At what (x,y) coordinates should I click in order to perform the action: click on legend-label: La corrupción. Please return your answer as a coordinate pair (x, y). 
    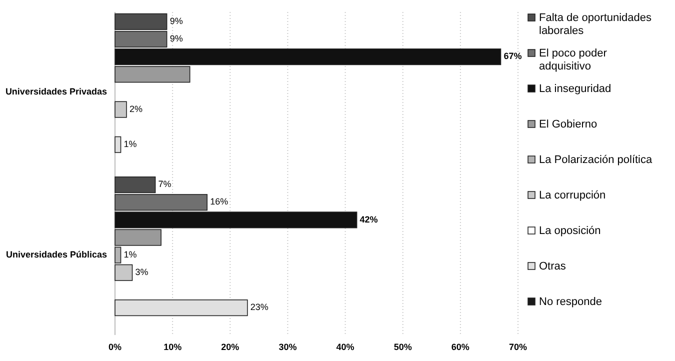
    Looking at the image, I should click on (572, 196).